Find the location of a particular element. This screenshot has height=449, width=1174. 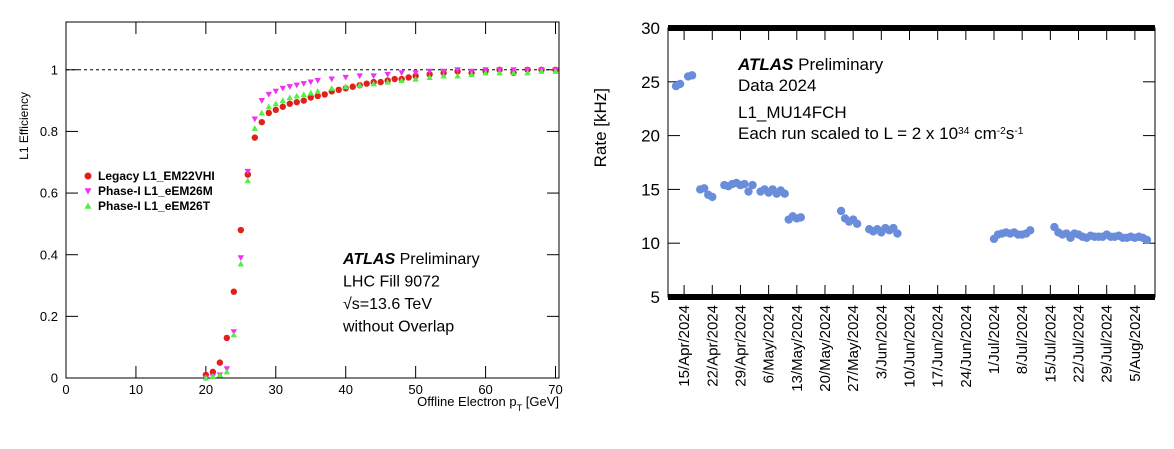

rich-text: without Overlap is located at coordinates (398, 327).